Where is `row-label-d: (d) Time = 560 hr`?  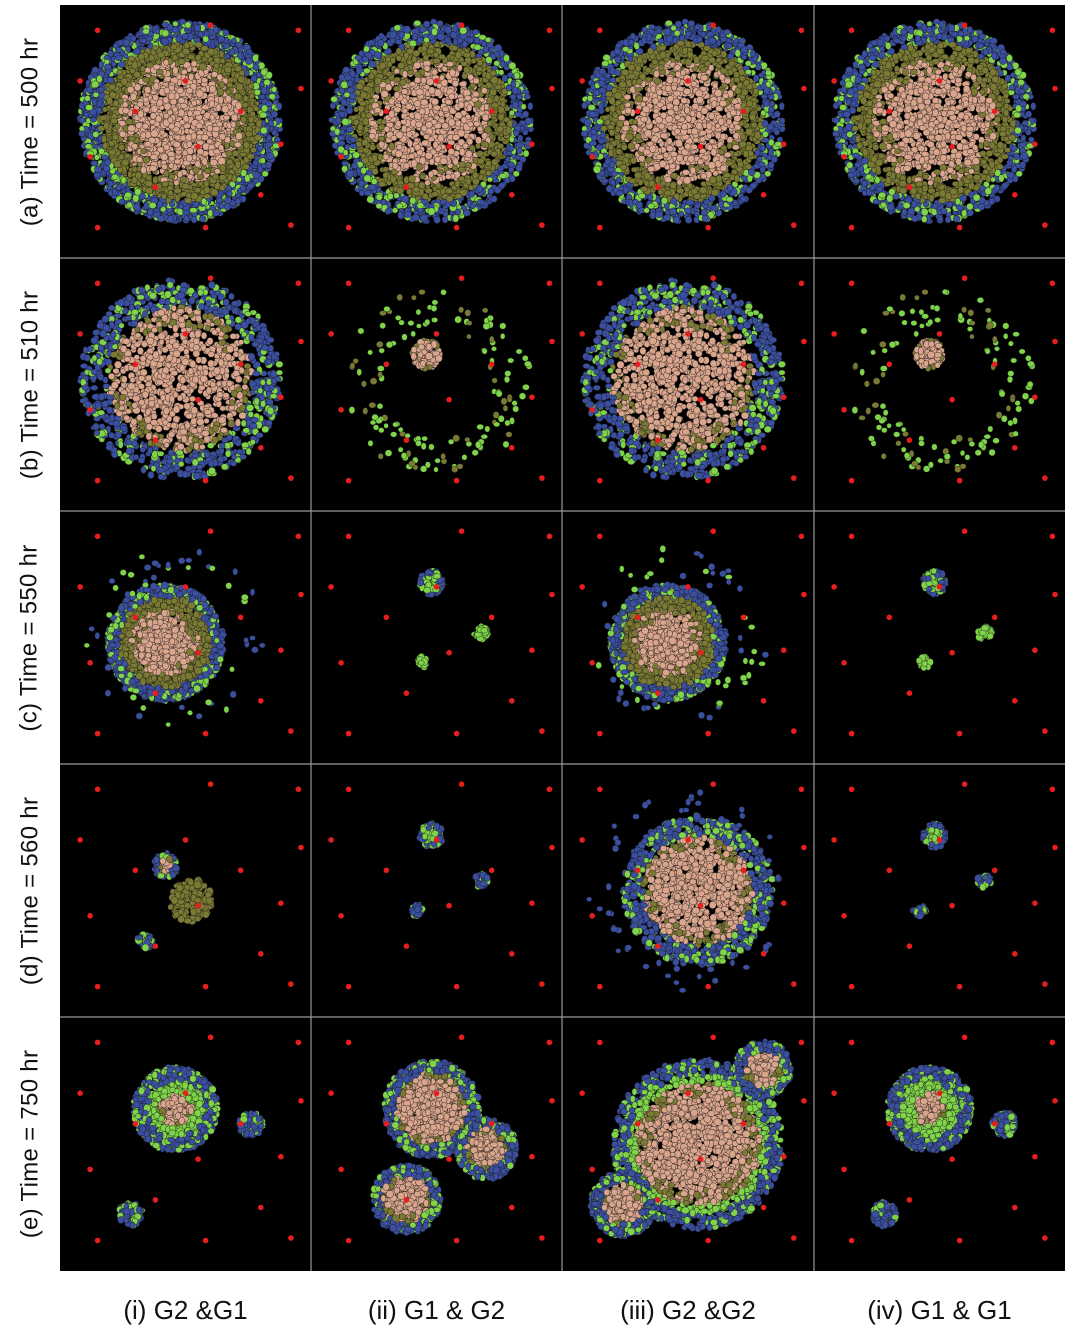 row-label-d: (d) Time = 560 hr is located at coordinates (30, 890).